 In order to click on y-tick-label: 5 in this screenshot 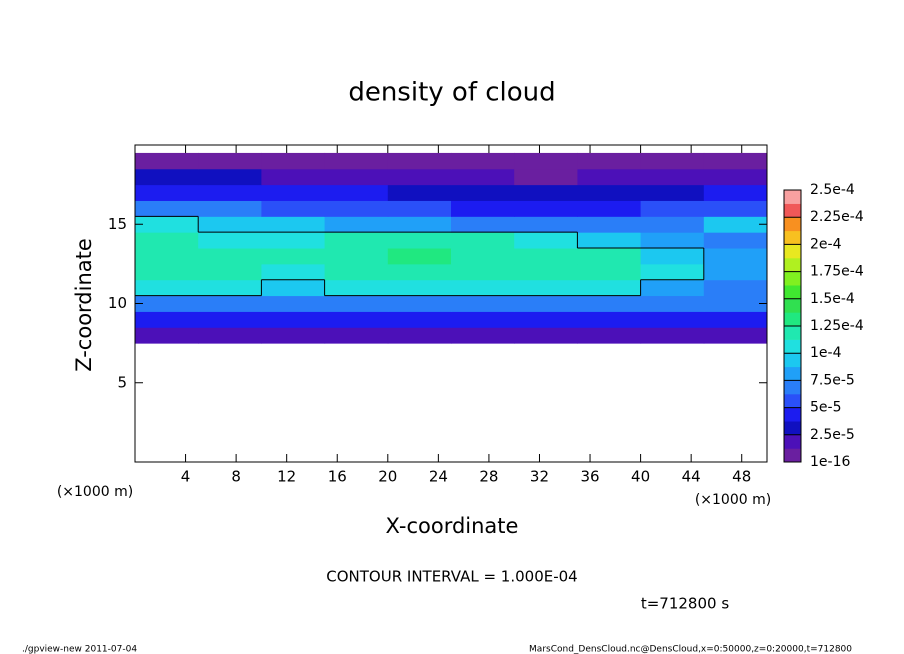, I will do `click(122, 382)`.